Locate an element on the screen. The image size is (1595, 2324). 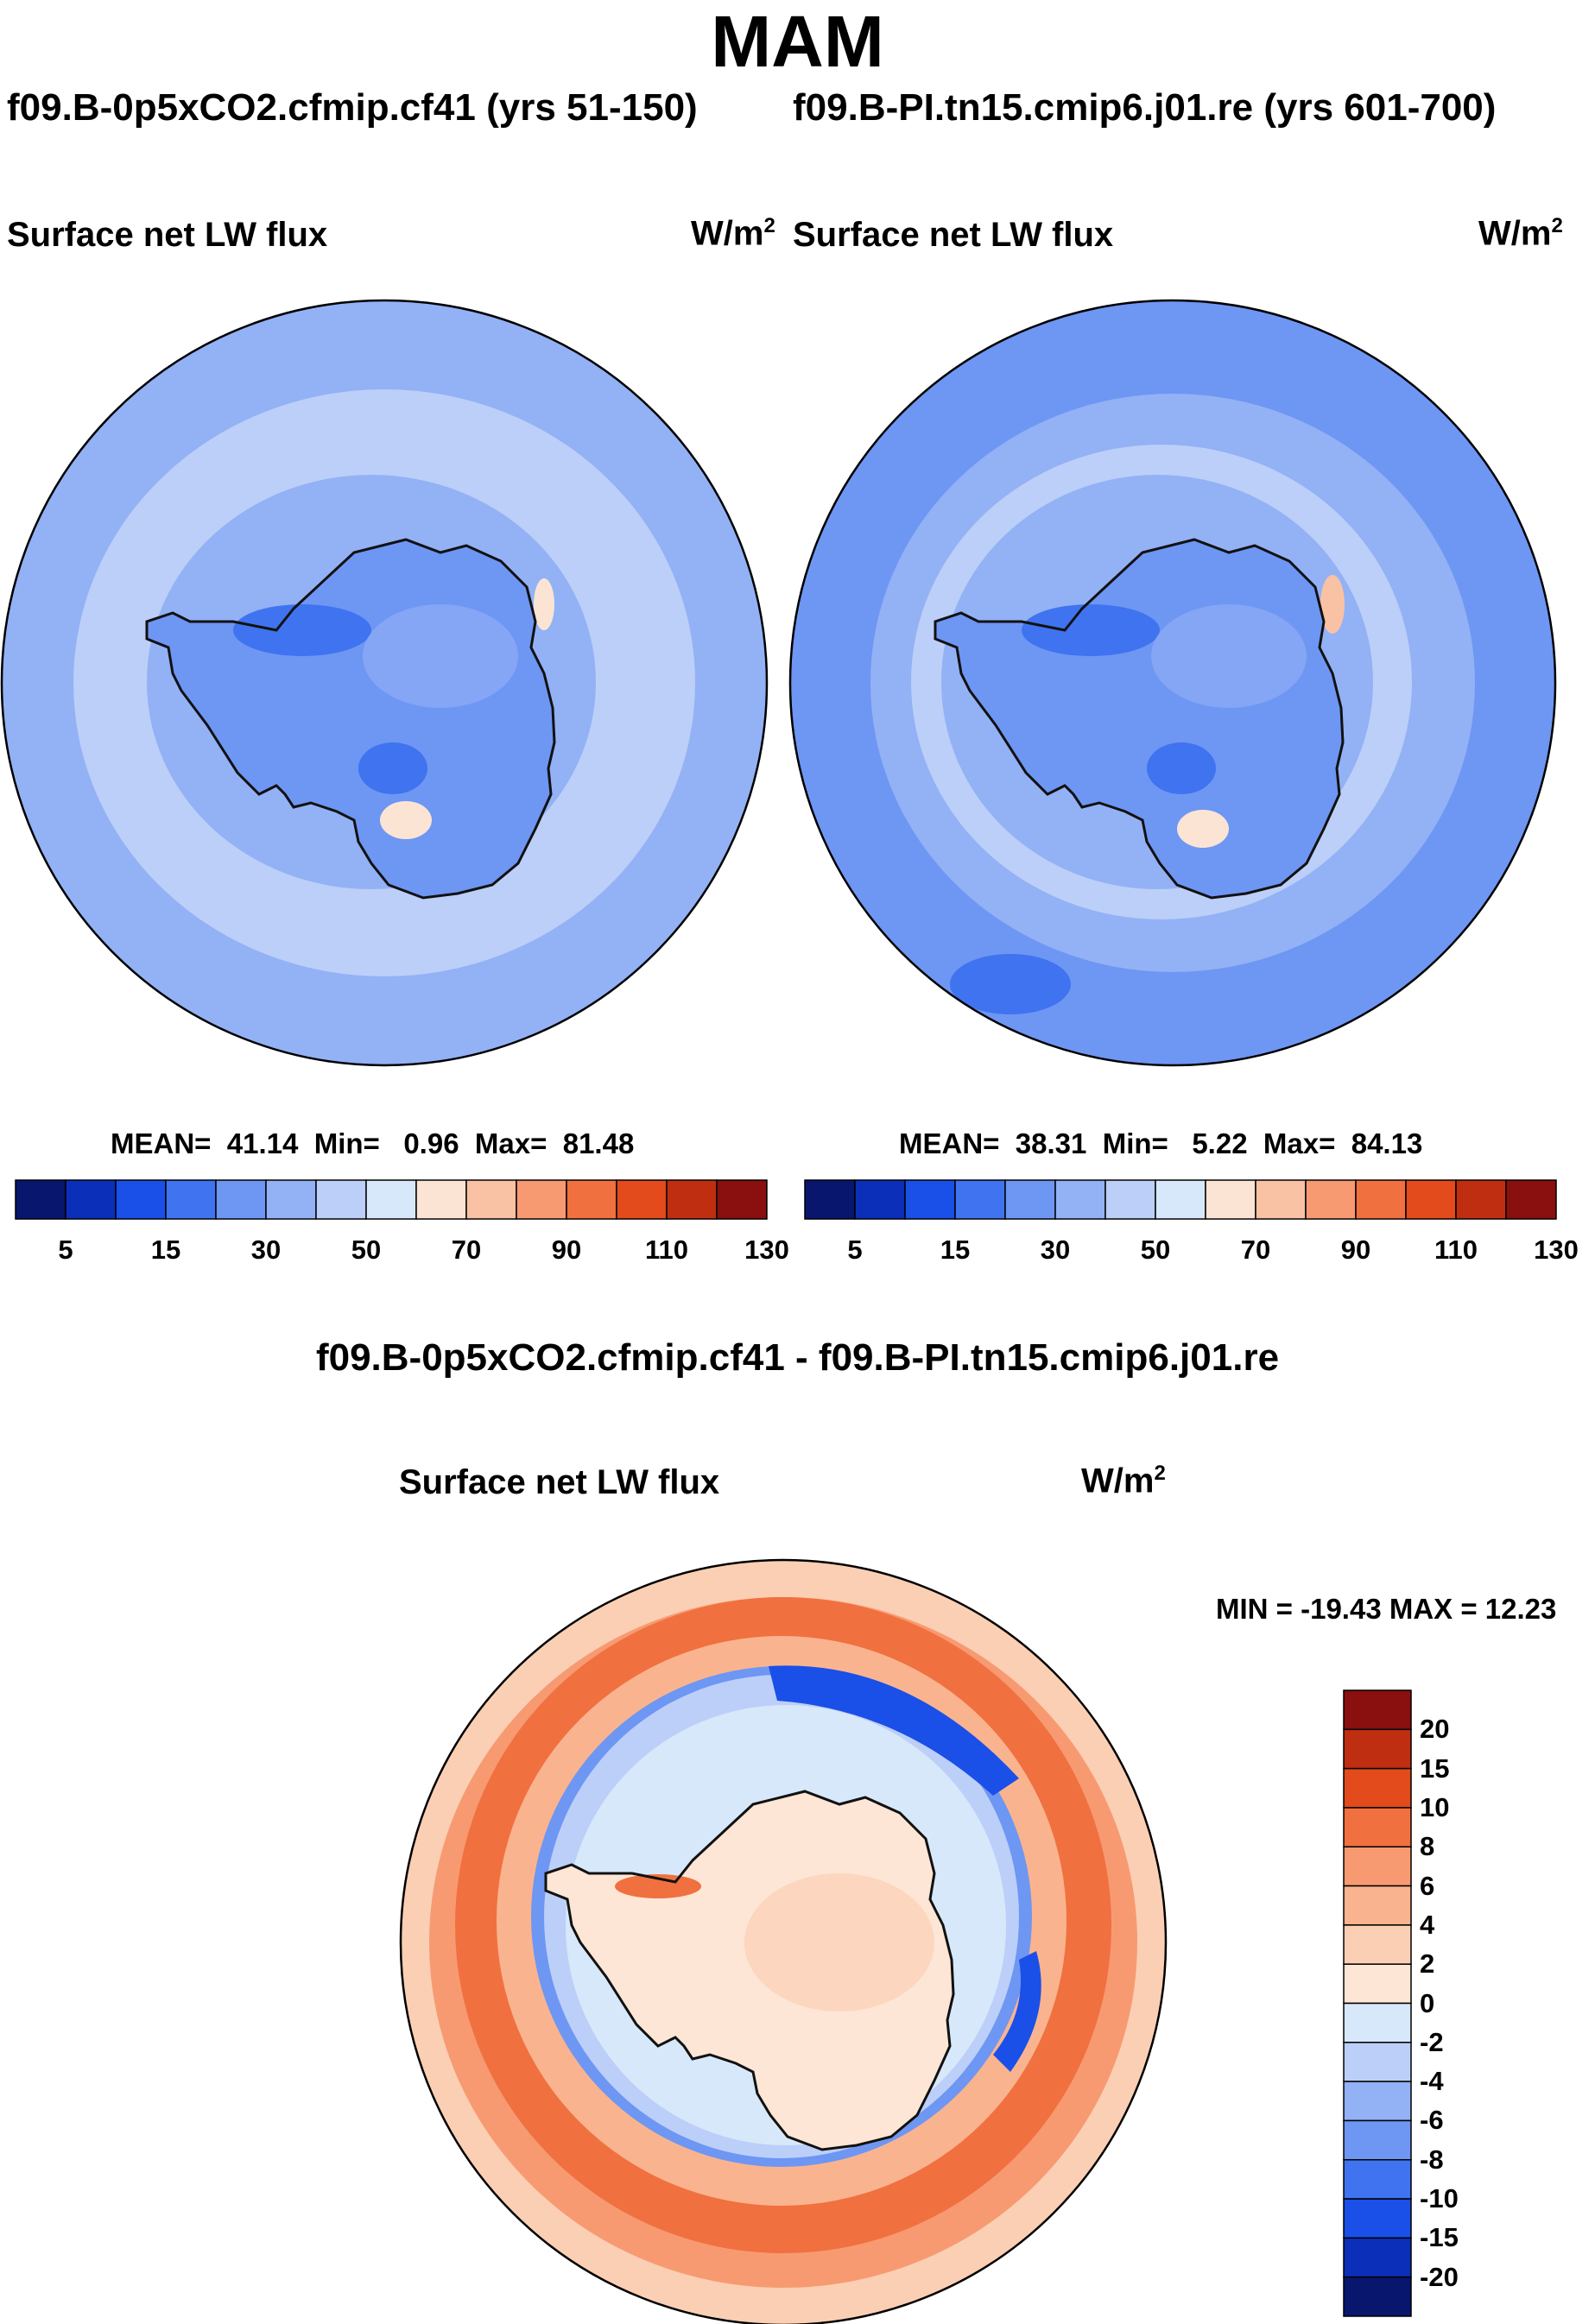
panel3-colorbar-tick-label: -10 is located at coordinates (1439, 2198).